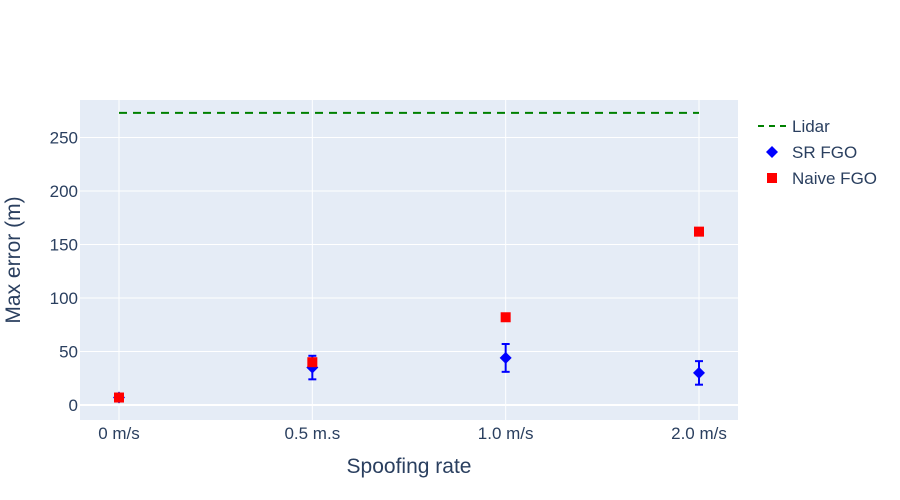 The image size is (900, 500). I want to click on x-tick-label: 0 m/s, so click(119, 433).